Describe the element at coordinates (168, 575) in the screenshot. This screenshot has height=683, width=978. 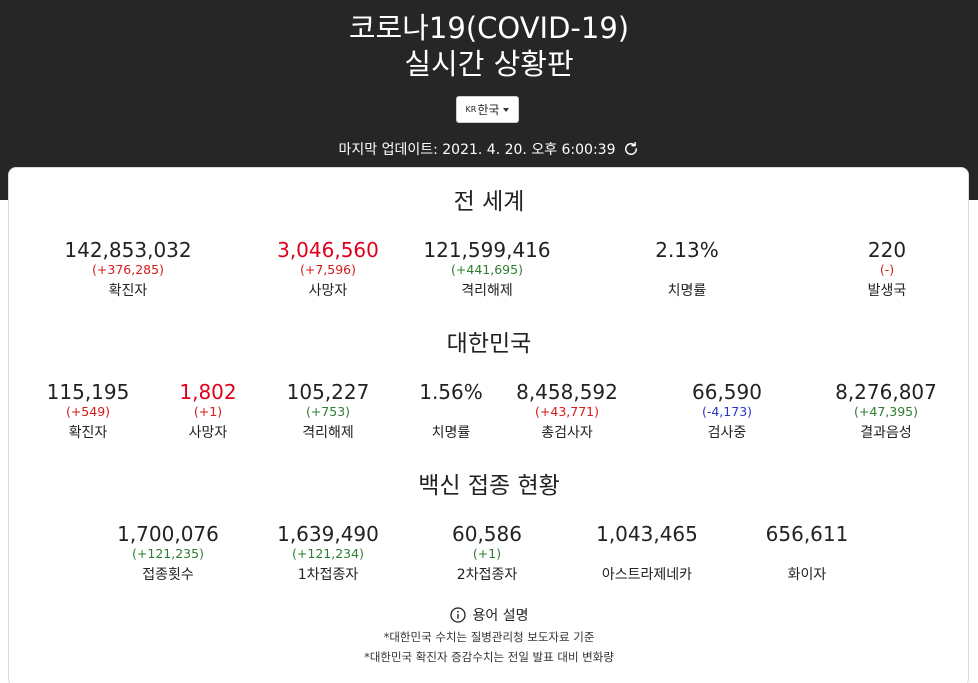
I see `stat-label: 접종횟수` at that location.